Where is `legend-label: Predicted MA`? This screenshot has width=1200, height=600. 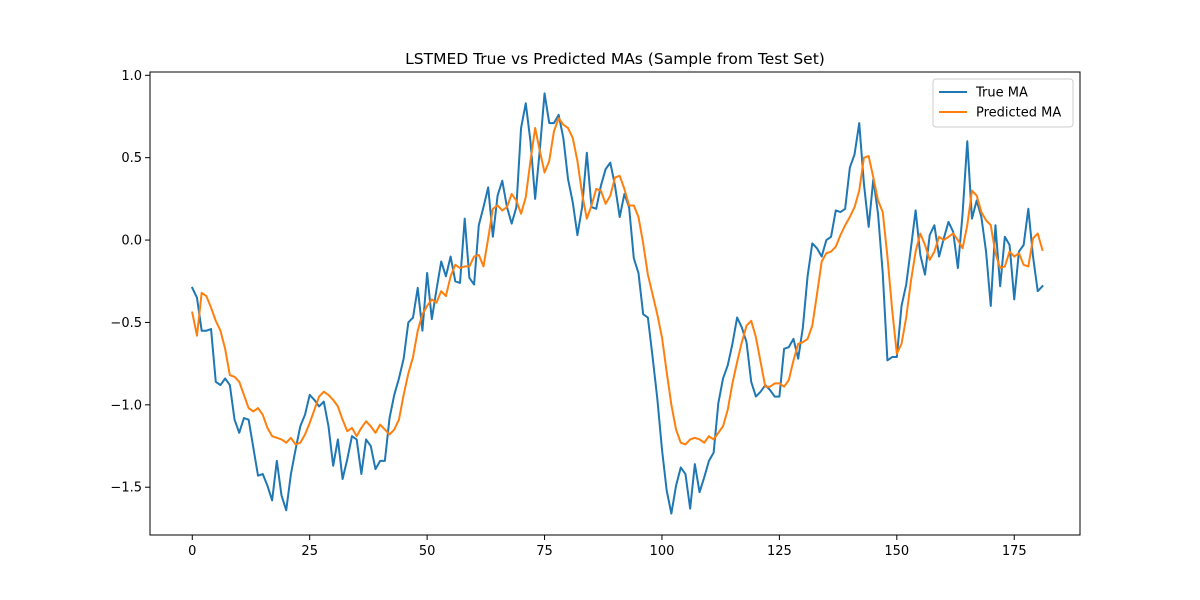
legend-label: Predicted MA is located at coordinates (1018, 113).